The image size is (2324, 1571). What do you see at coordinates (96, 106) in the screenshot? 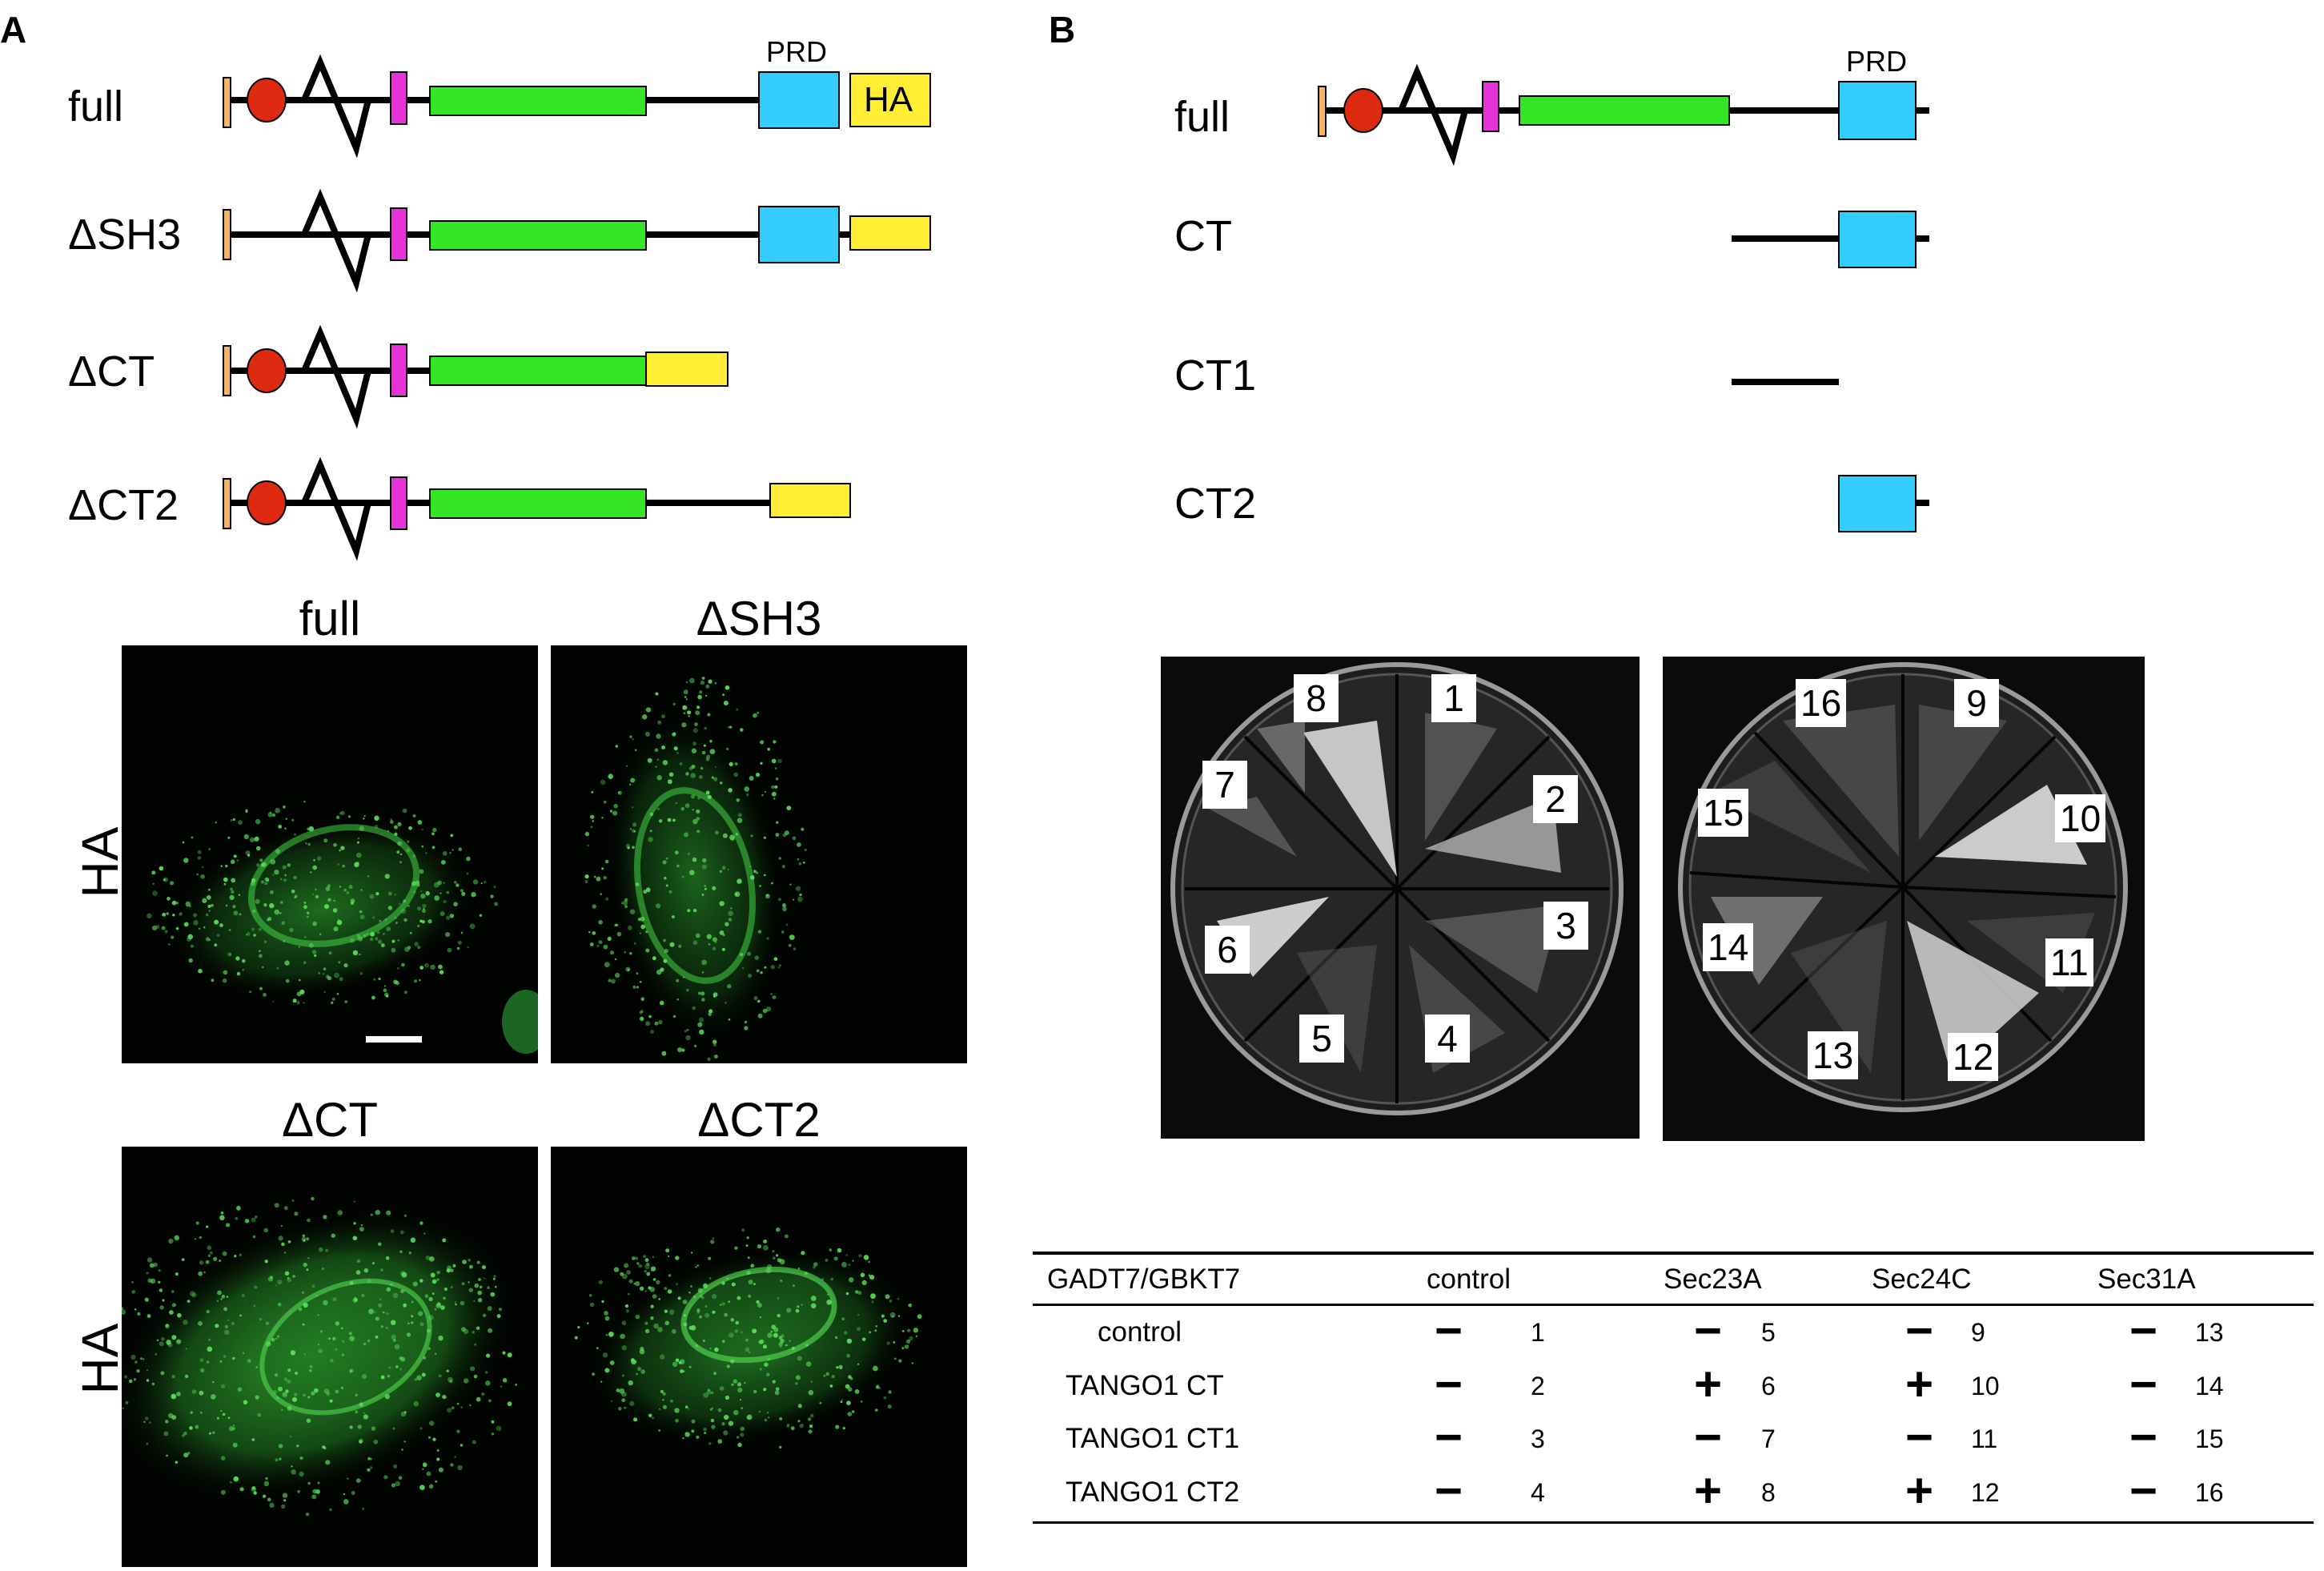
I see `construct-label-full-a: full` at bounding box center [96, 106].